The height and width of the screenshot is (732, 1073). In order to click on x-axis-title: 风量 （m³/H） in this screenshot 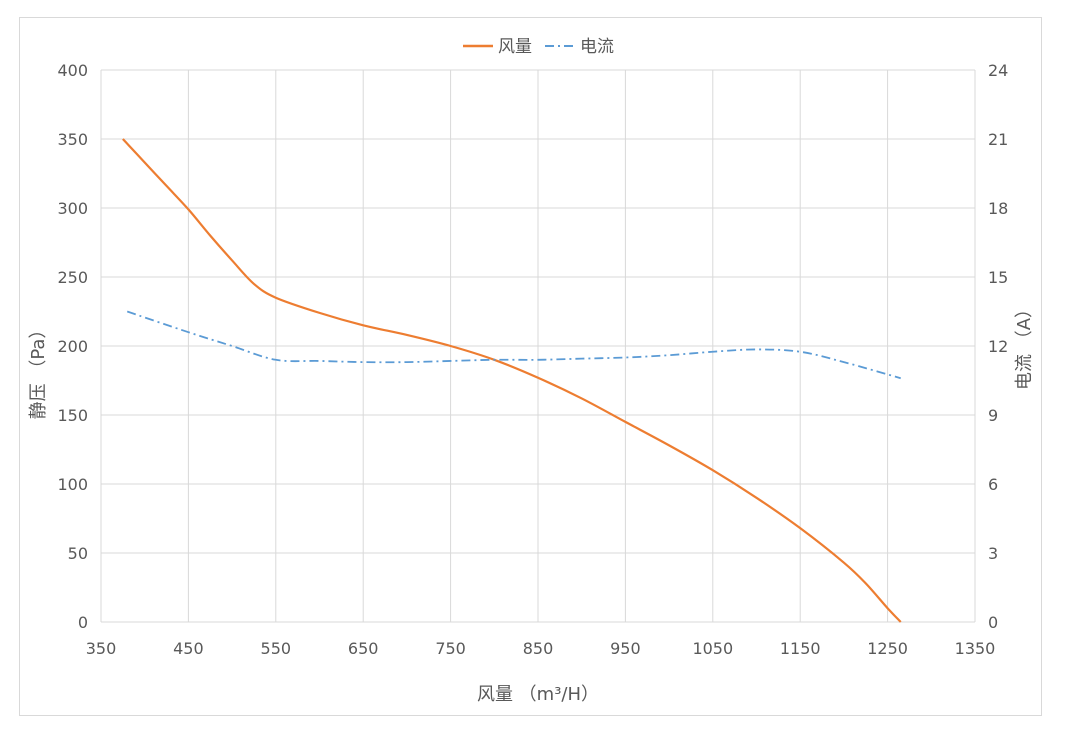, I will do `click(538, 694)`.